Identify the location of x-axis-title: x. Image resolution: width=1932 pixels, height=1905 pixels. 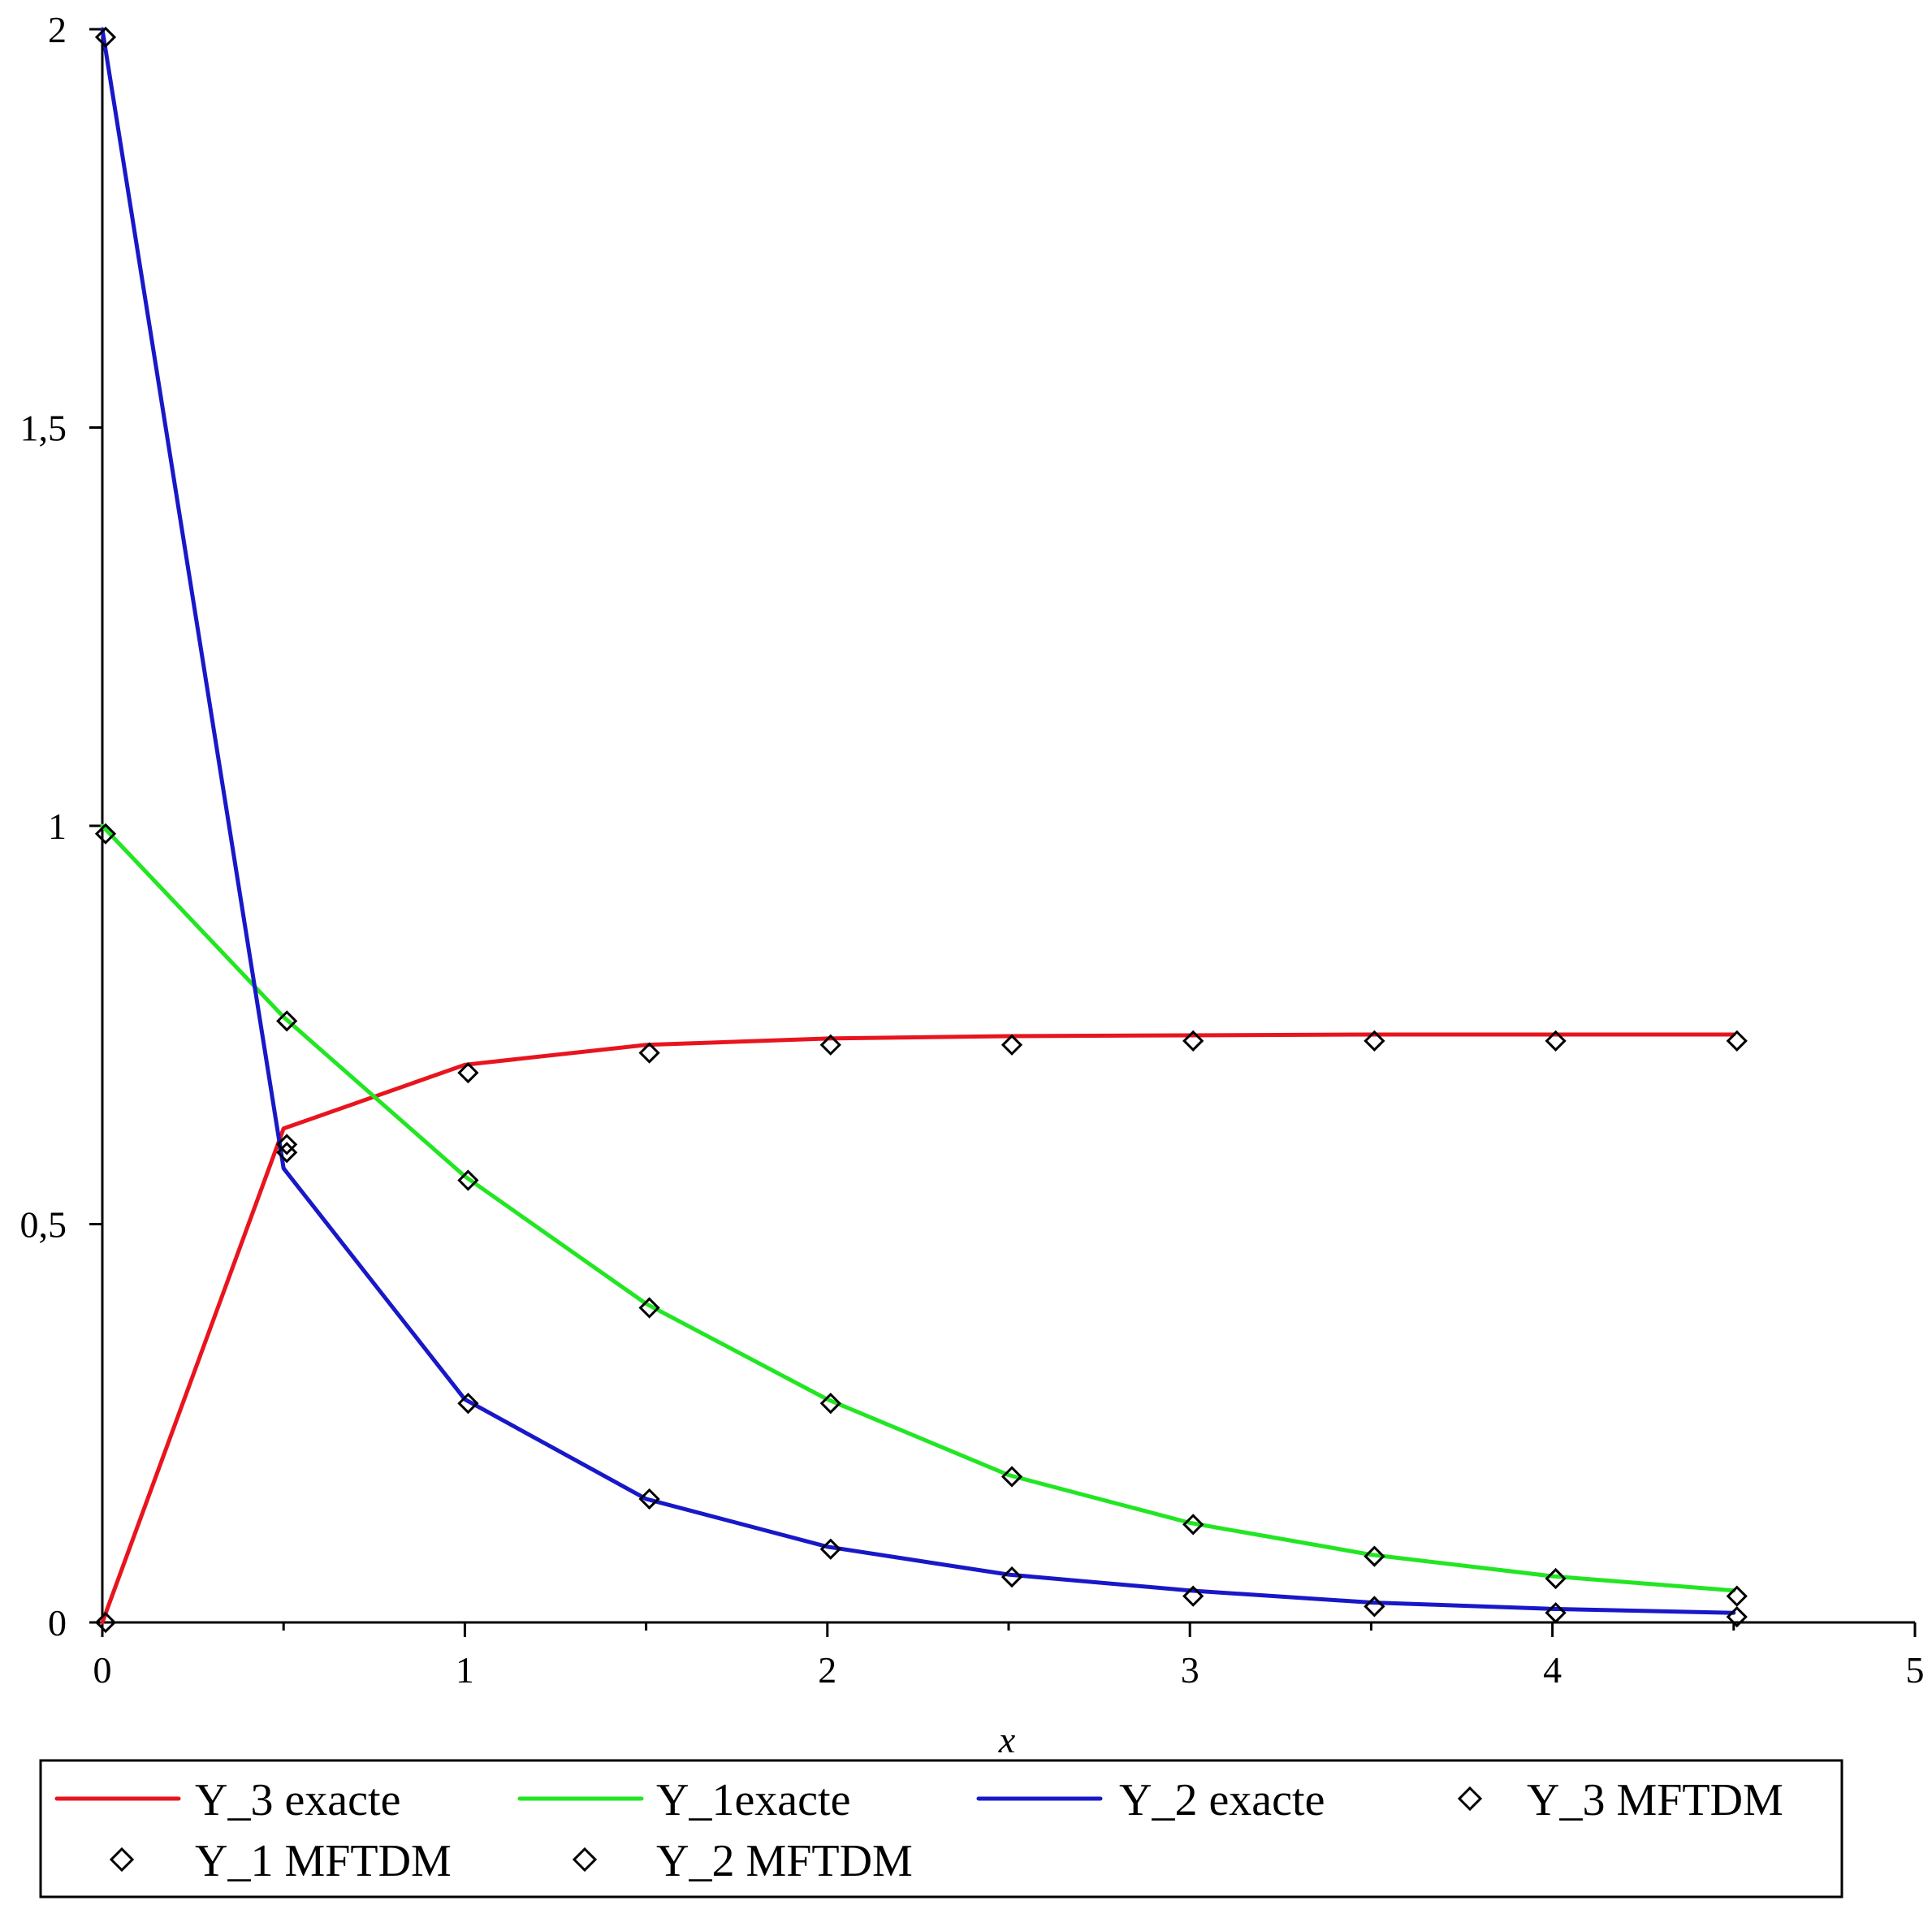
(1007, 1739).